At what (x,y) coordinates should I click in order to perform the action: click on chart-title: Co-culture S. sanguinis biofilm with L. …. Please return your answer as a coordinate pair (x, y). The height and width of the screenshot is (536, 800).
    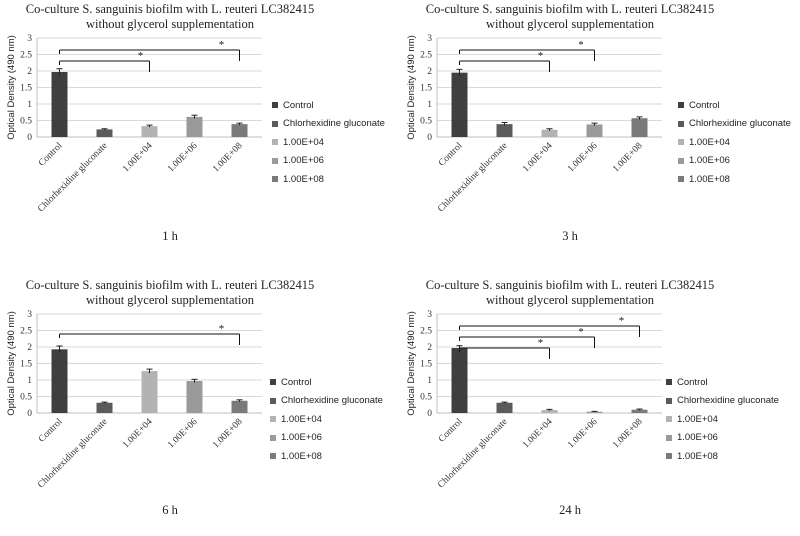
    Looking at the image, I should click on (570, 293).